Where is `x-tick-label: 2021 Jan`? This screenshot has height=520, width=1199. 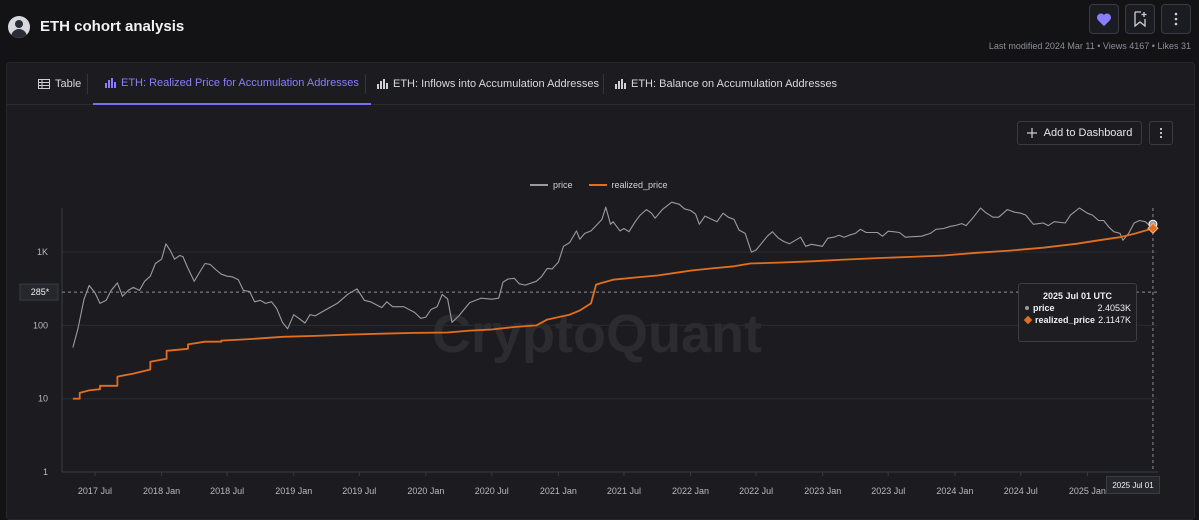 x-tick-label: 2021 Jan is located at coordinates (558, 491).